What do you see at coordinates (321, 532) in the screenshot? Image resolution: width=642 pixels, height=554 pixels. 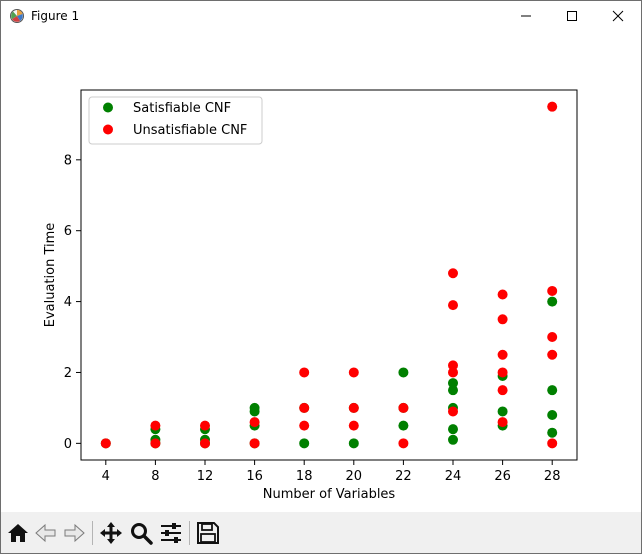 I see `navigation-toolbar` at bounding box center [321, 532].